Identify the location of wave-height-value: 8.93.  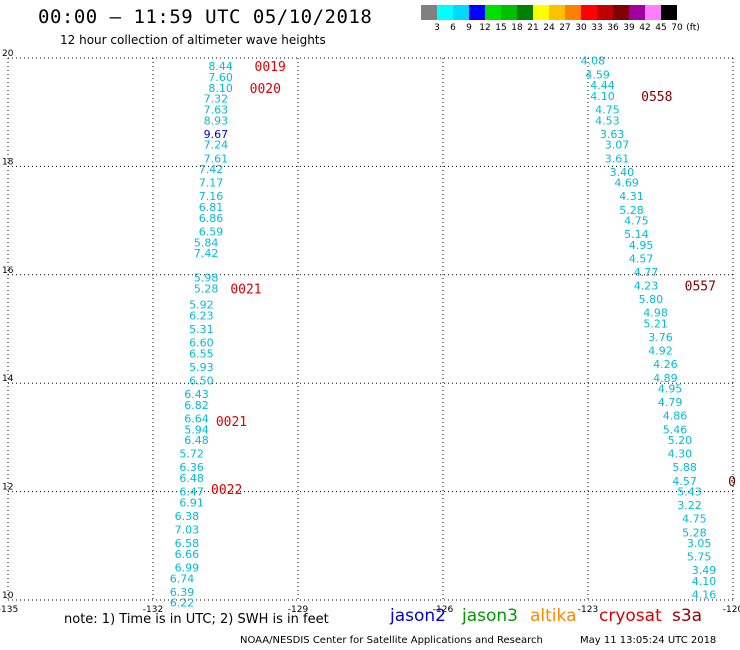
(216, 120).